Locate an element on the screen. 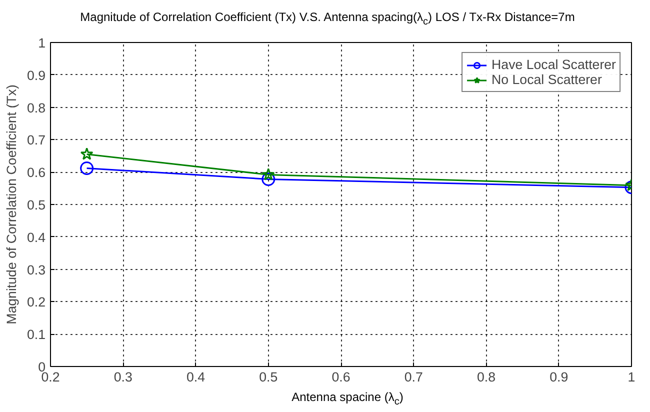 Image resolution: width=650 pixels, height=412 pixels. x-tick-label: 0.3 is located at coordinates (123, 377).